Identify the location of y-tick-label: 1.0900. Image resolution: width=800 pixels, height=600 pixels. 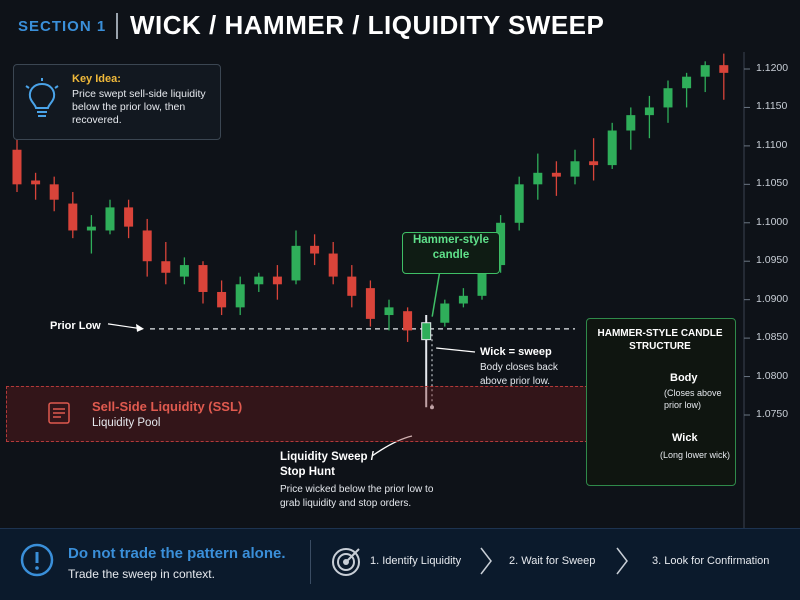
(772, 298).